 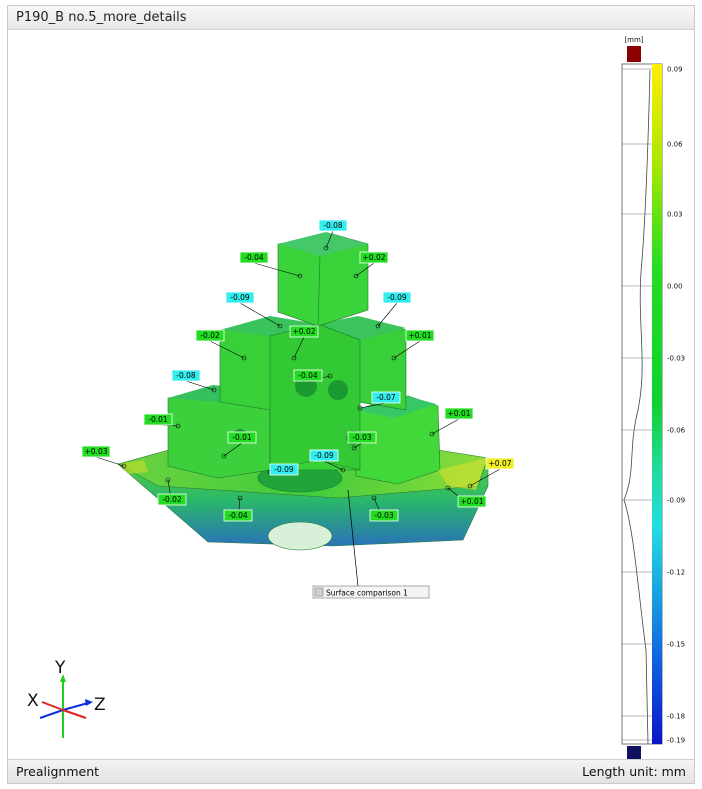 I want to click on deviation-value: +0.07, so click(x=500, y=463).